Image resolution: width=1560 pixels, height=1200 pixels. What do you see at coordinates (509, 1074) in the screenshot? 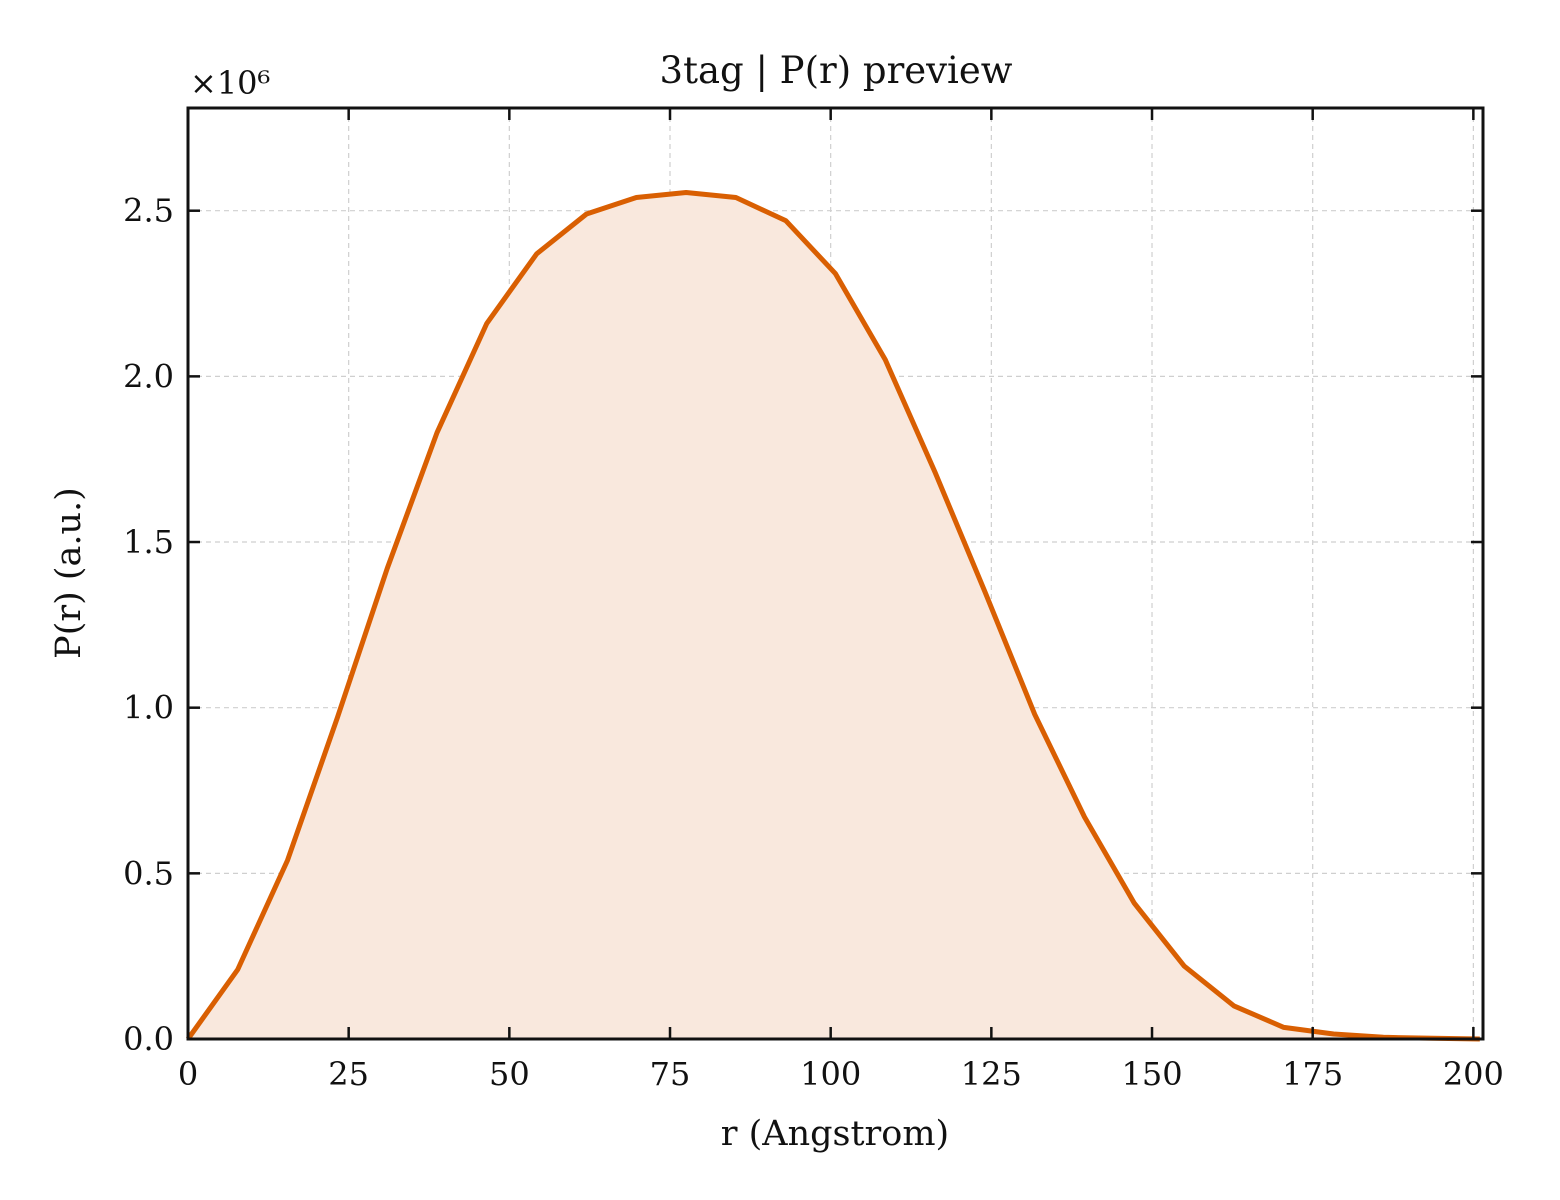
I see `x-tick-label: 50` at bounding box center [509, 1074].